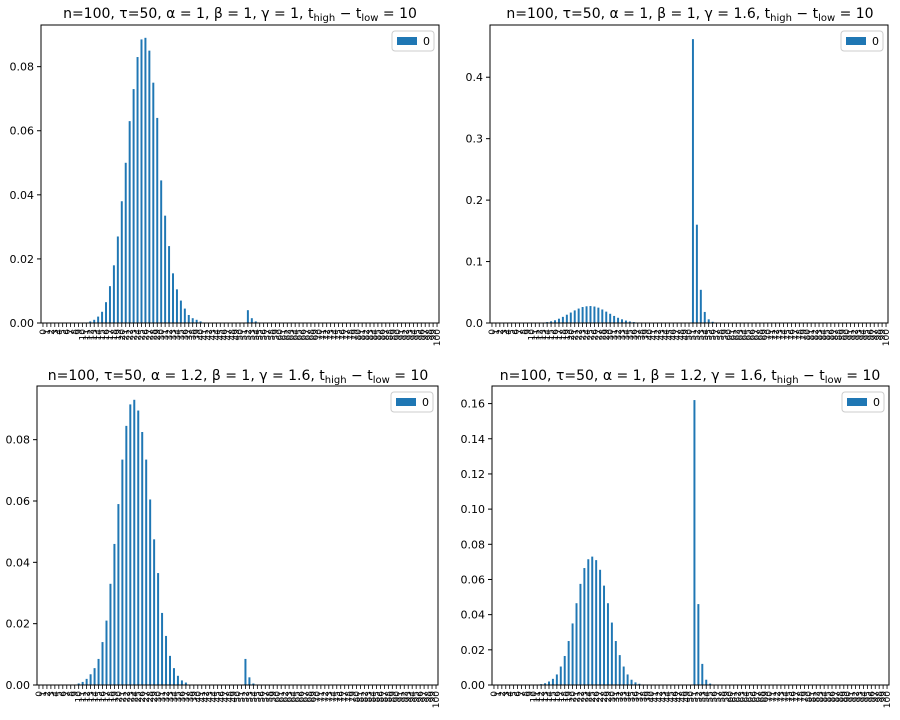 Image resolution: width=900 pixels, height=720 pixels. What do you see at coordinates (733, 334) in the screenshot?
I see `x-tick-label: 61` at bounding box center [733, 334].